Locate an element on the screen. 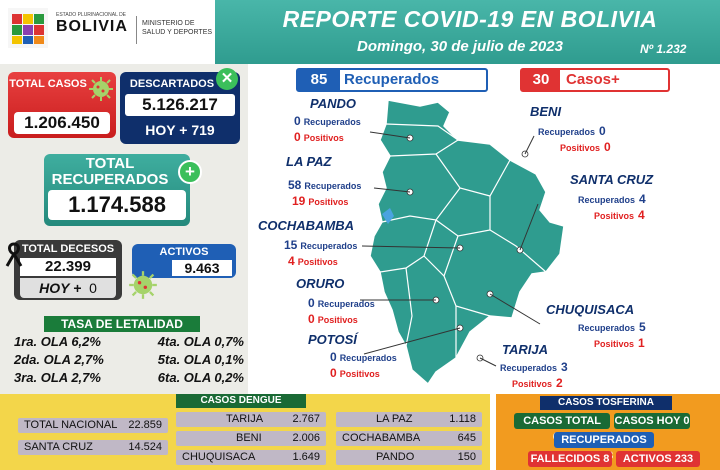  dept-cochabamba-pos-value: 4 is located at coordinates (291, 261).